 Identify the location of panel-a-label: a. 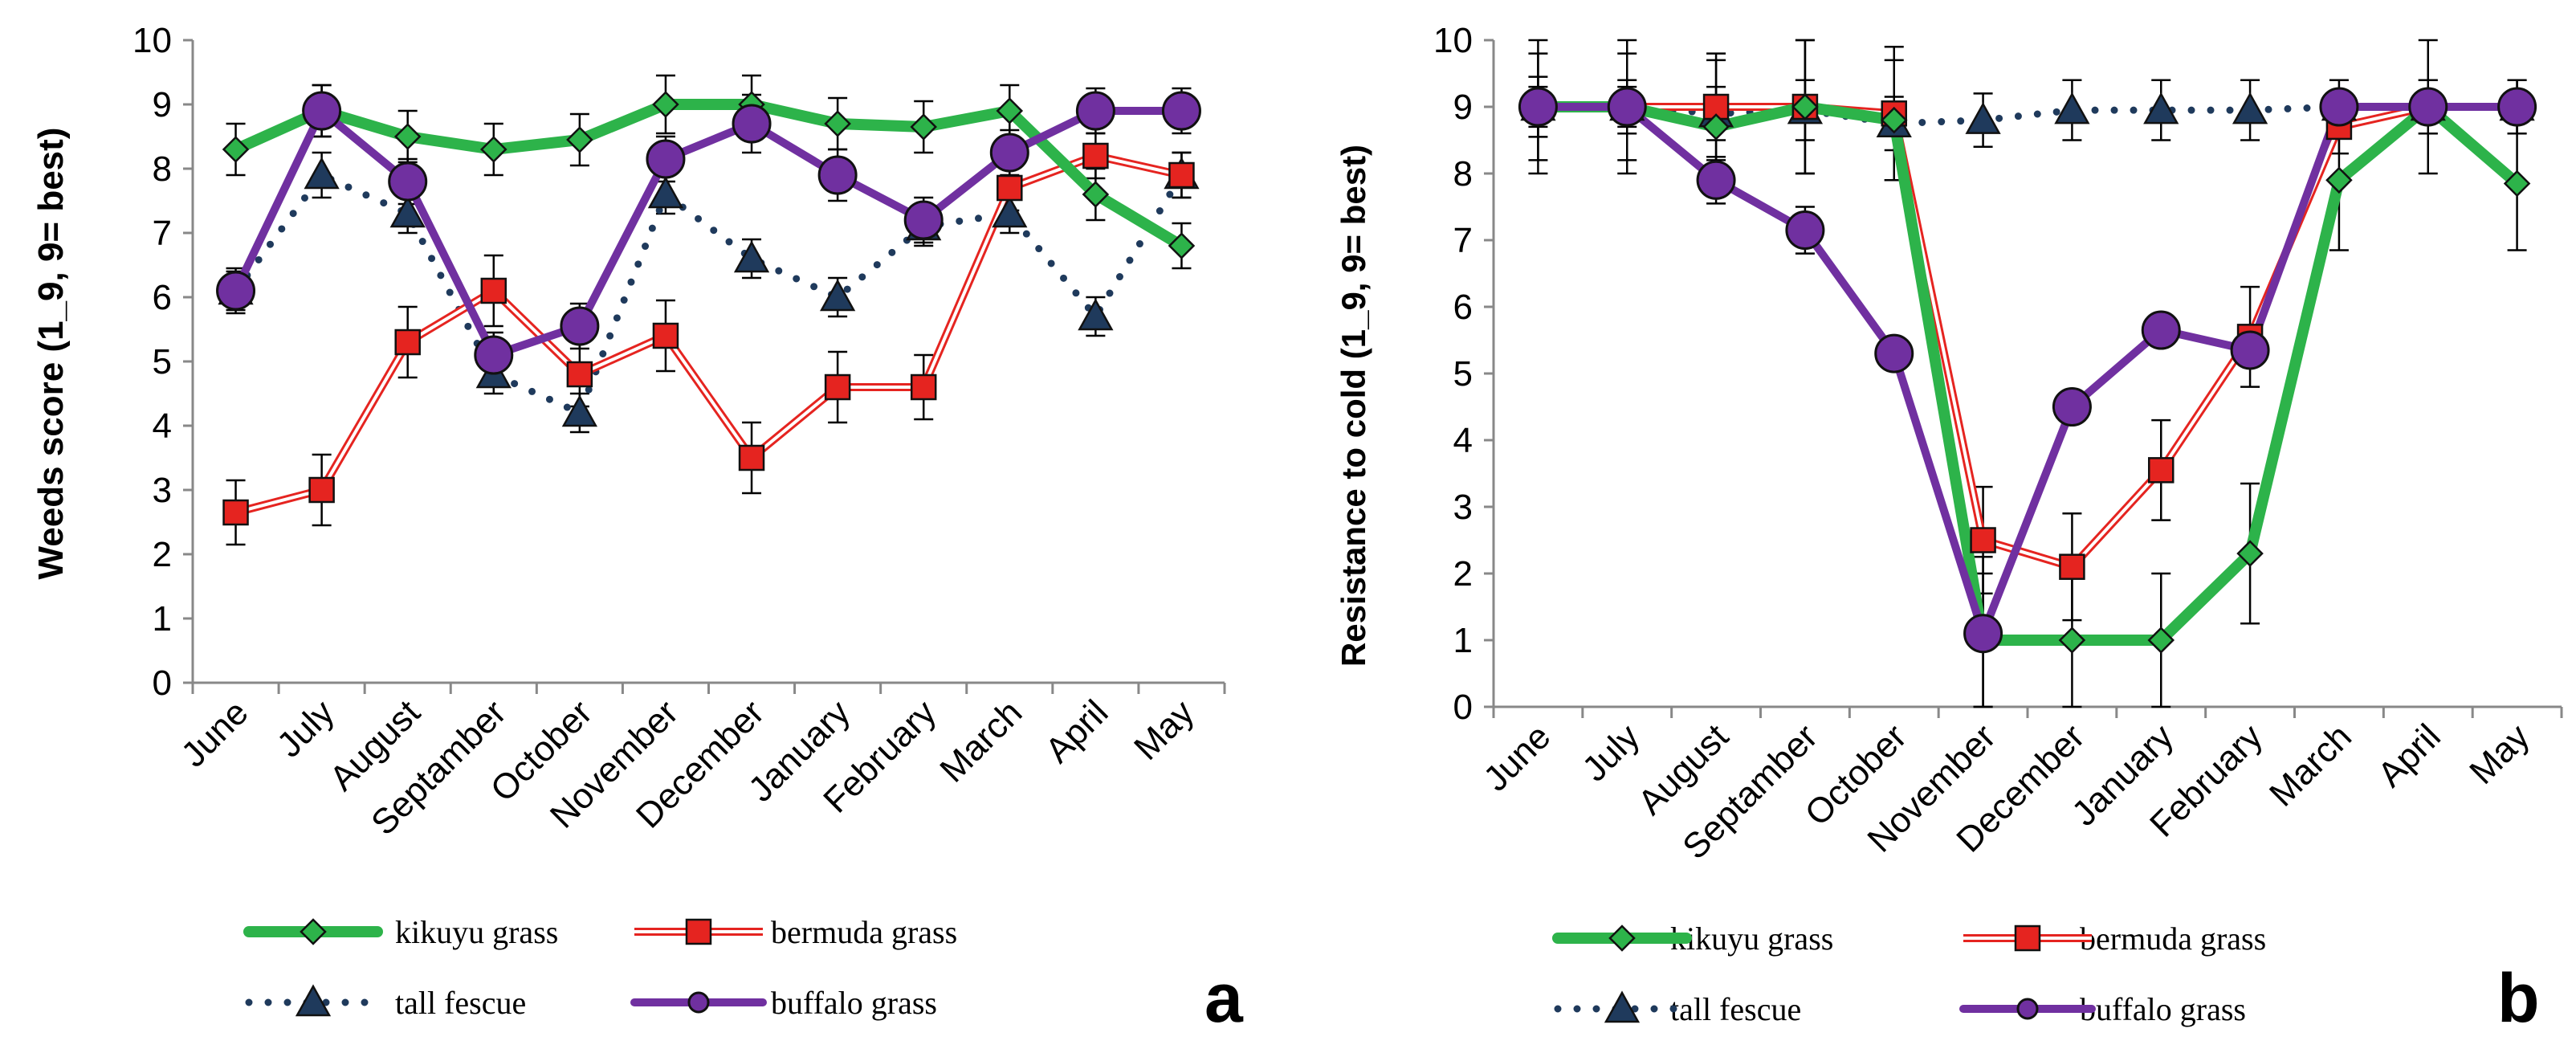
(1224, 998).